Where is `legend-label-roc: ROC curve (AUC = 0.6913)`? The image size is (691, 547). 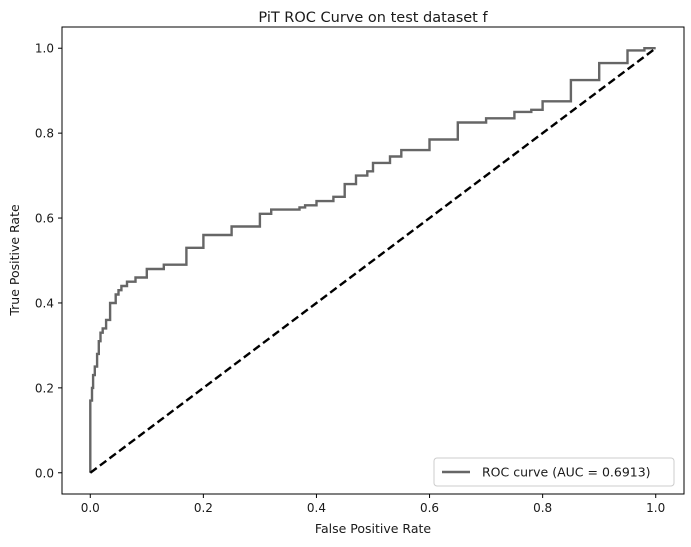
legend-label-roc: ROC curve (AUC = 0.6913) is located at coordinates (566, 472).